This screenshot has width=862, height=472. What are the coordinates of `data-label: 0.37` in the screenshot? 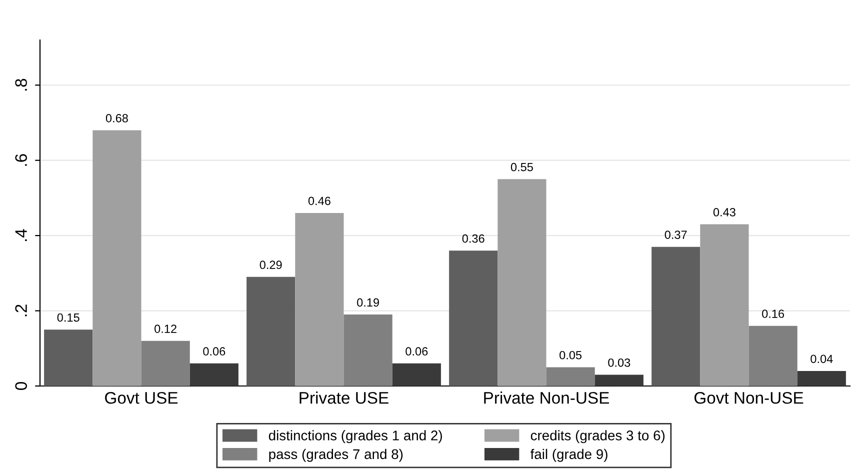 It's located at (675, 234).